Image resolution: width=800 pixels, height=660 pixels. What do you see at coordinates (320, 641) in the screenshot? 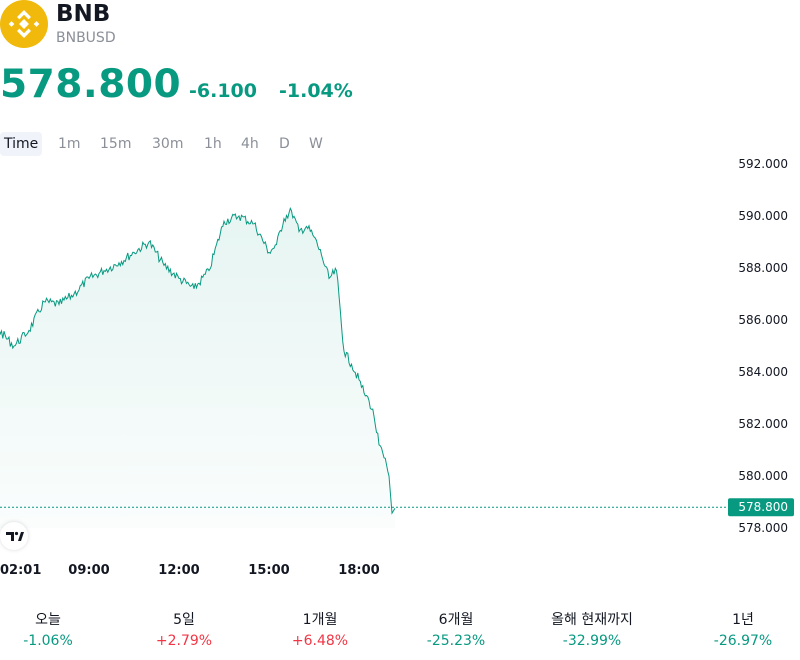
I see `stat-value: +6.48%` at bounding box center [320, 641].